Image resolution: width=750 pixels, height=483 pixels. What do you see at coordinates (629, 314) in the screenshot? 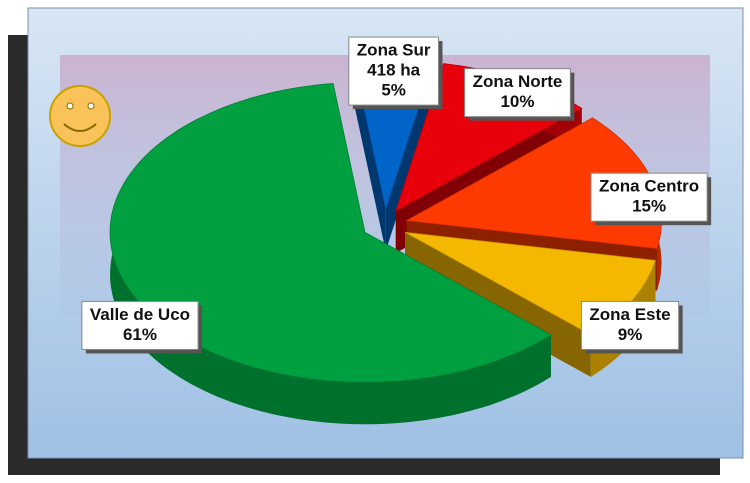
I see `label-text: Zona Este` at bounding box center [629, 314].